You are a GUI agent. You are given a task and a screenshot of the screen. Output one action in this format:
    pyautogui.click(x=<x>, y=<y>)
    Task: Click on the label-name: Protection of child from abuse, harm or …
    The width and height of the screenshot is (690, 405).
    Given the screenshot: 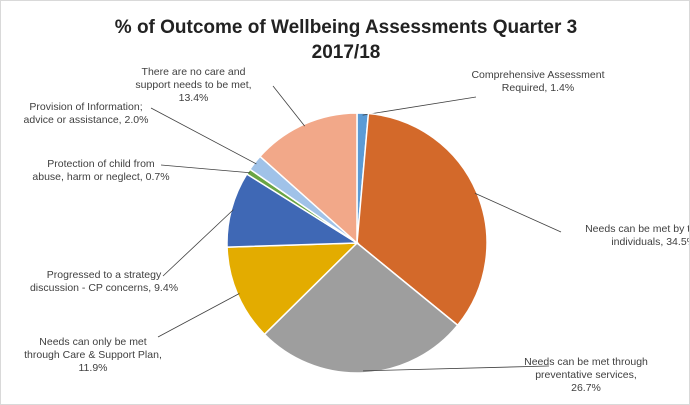 What is the action you would take?
    pyautogui.click(x=93, y=170)
    